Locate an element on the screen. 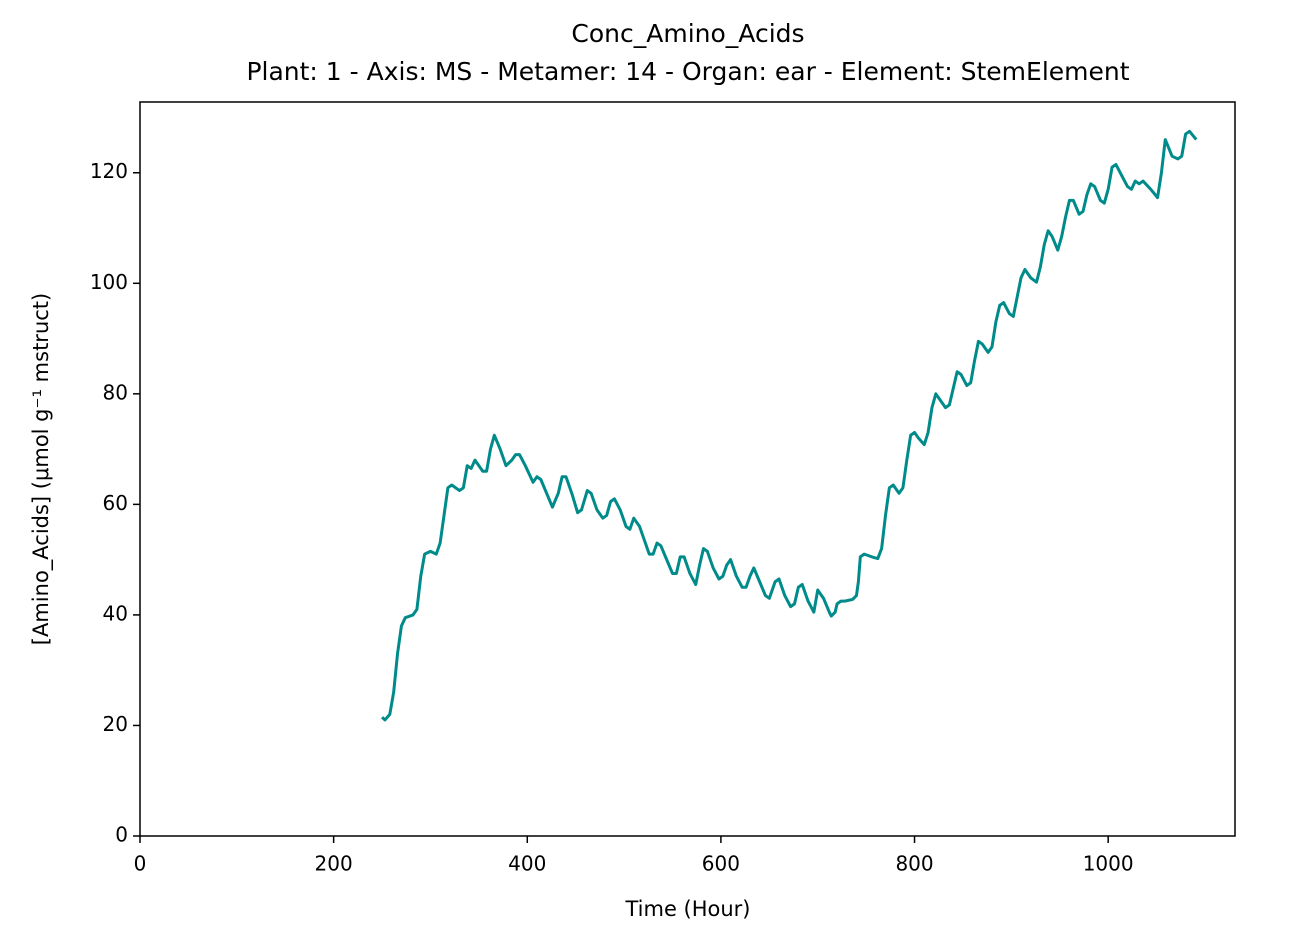 This screenshot has width=1295, height=943. x-tick-label: 800 is located at coordinates (914, 864).